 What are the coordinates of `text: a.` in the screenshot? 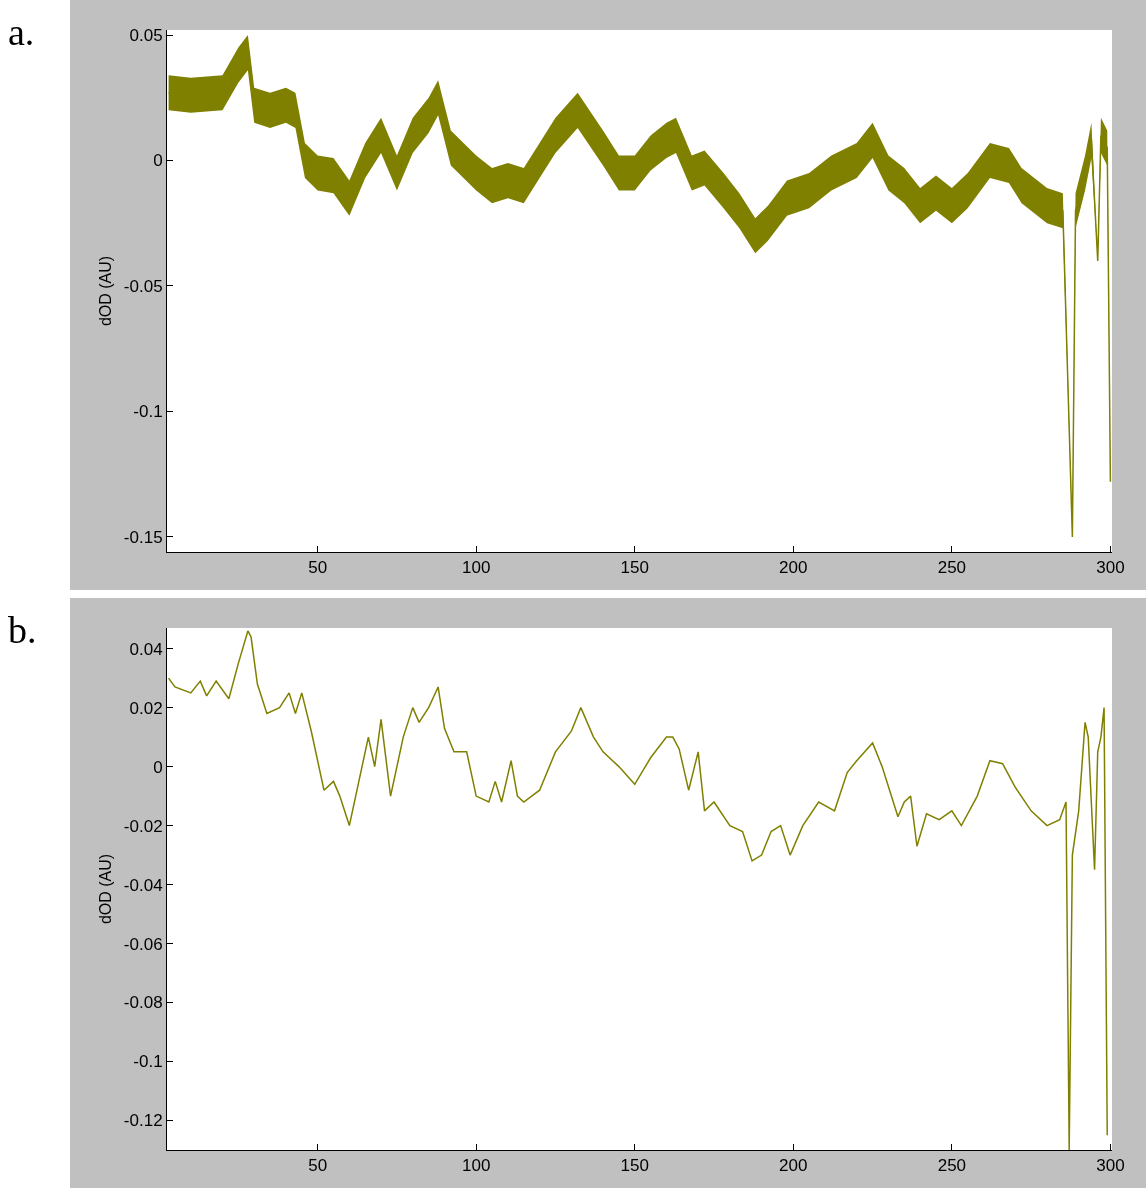 It's located at (21, 32).